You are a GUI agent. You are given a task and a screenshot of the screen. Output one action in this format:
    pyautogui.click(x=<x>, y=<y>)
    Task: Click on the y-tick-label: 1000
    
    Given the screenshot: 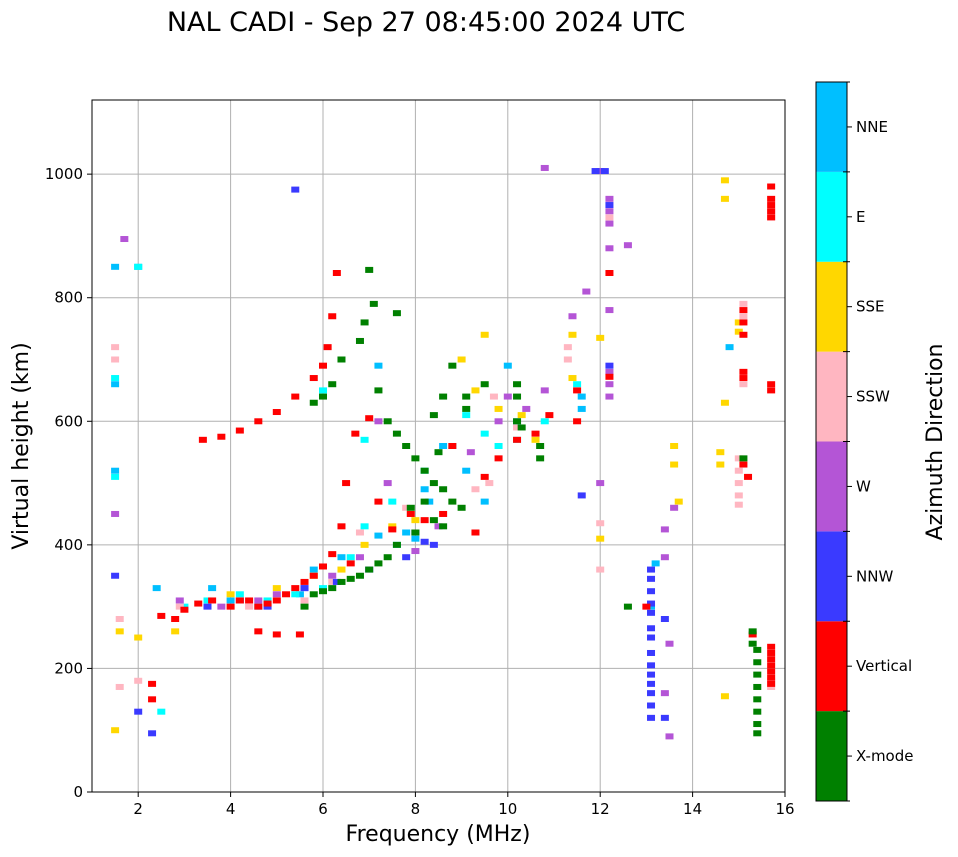 What is the action you would take?
    pyautogui.click(x=64, y=174)
    